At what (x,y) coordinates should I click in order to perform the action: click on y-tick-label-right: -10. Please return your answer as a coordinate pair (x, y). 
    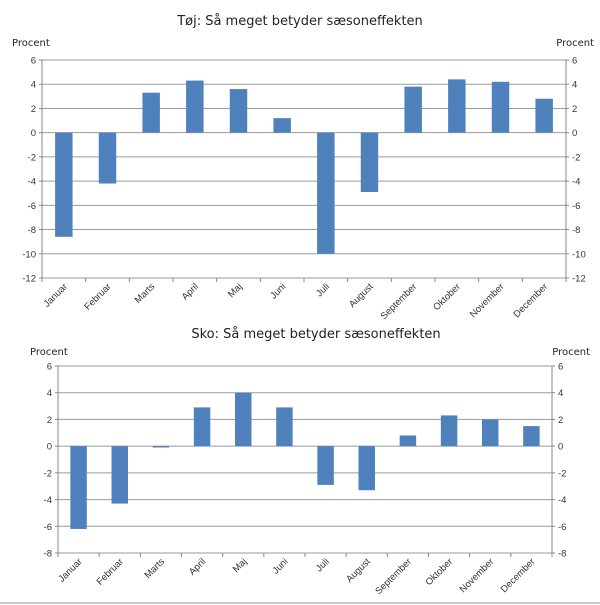
    Looking at the image, I should click on (579, 254).